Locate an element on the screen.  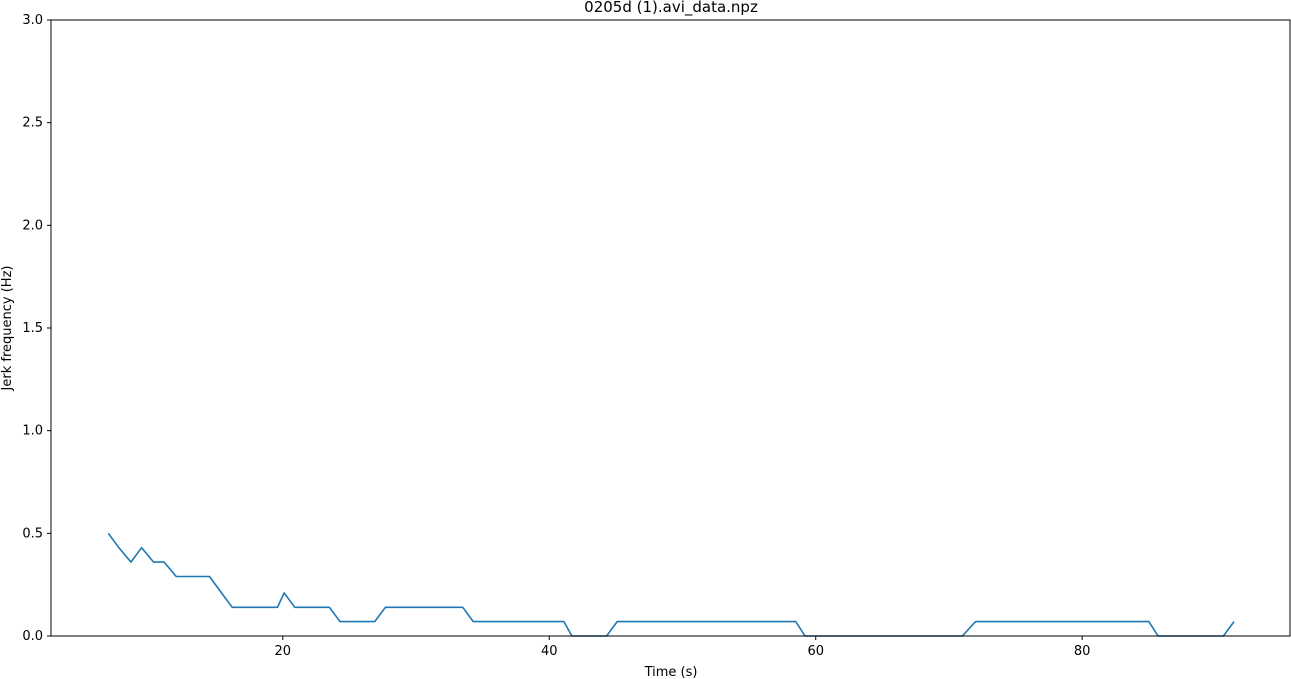
x-axis-label: Time (s) is located at coordinates (671, 672).